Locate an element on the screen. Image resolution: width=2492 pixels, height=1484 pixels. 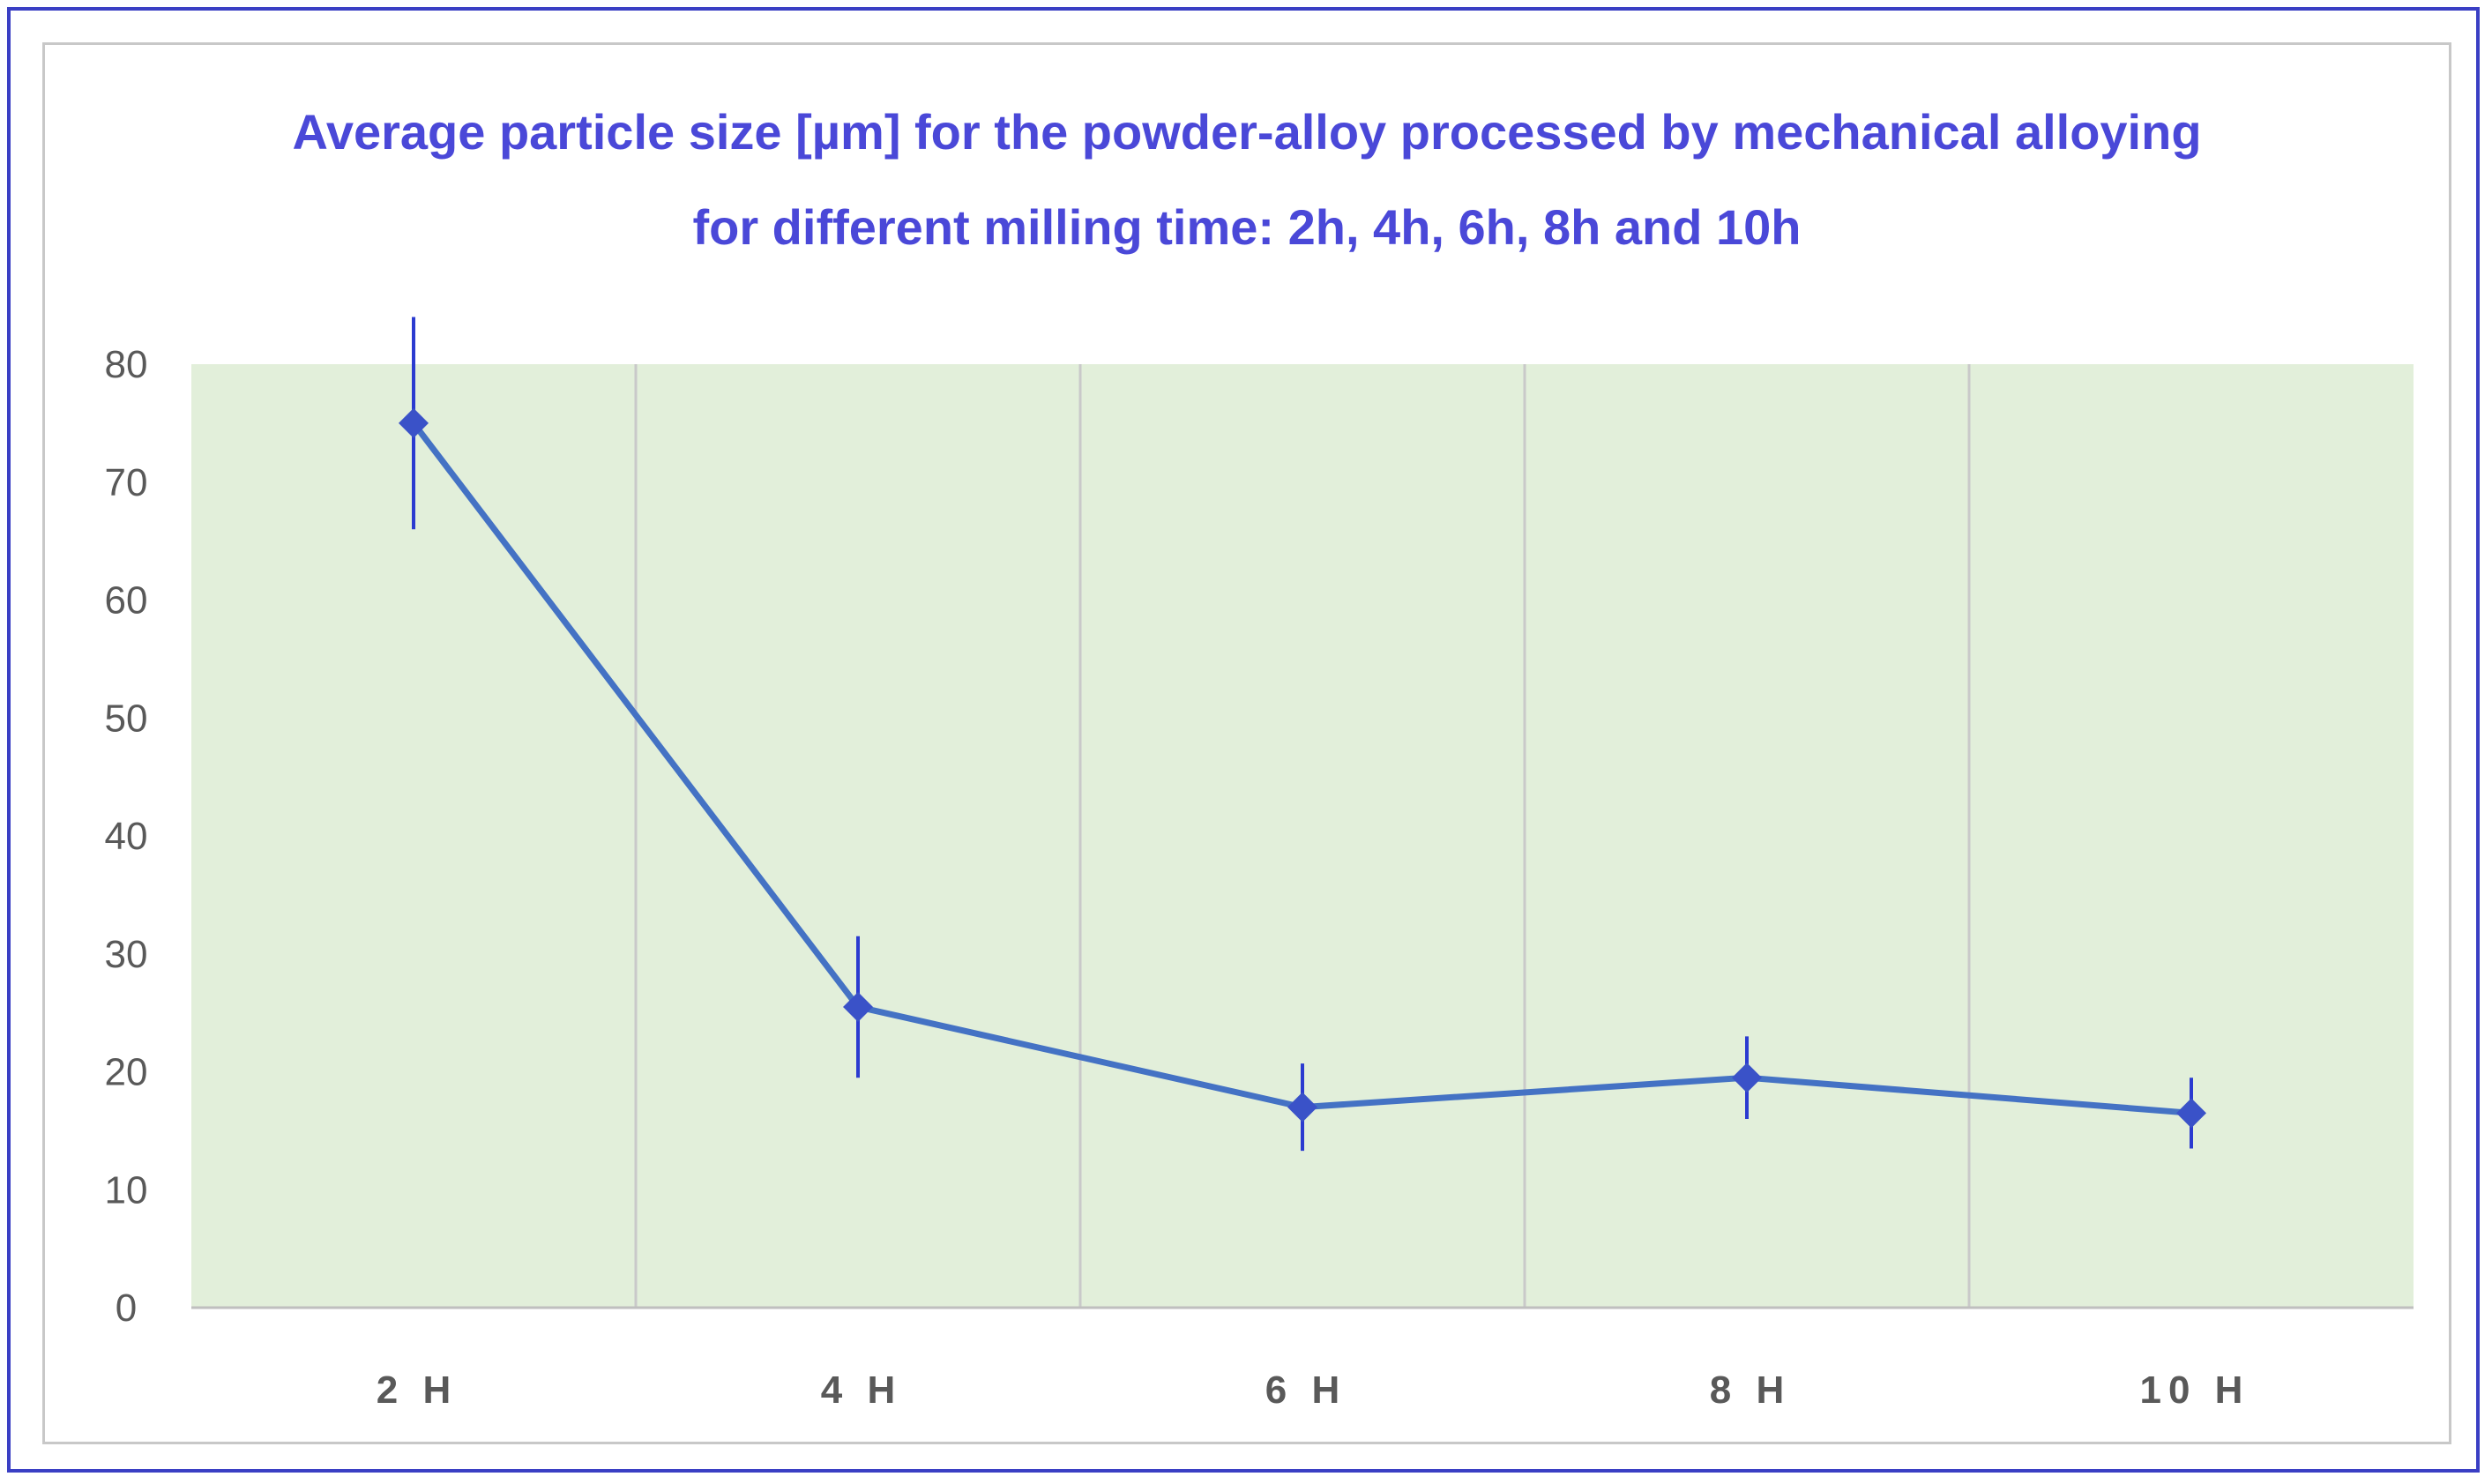
y-tick-label: 80 is located at coordinates (127, 365).